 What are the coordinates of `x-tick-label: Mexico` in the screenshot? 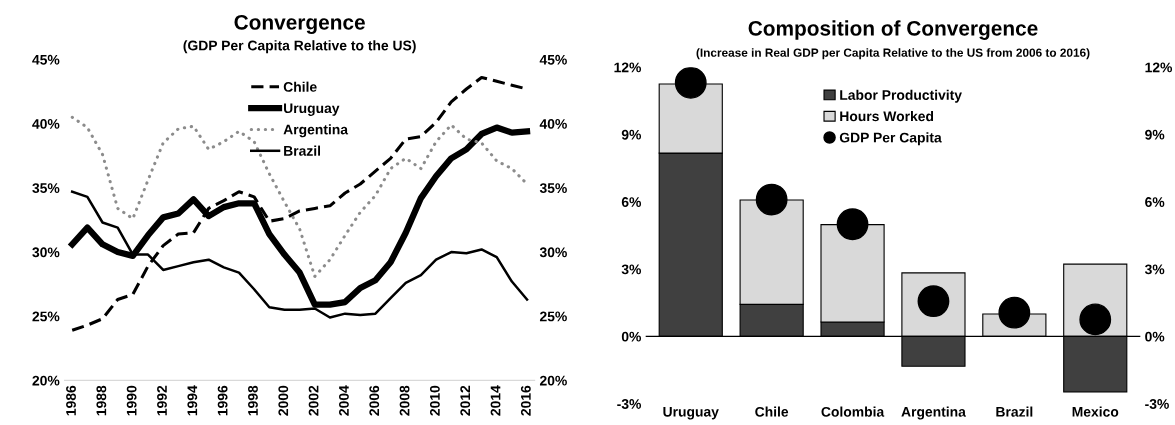 It's located at (1095, 411).